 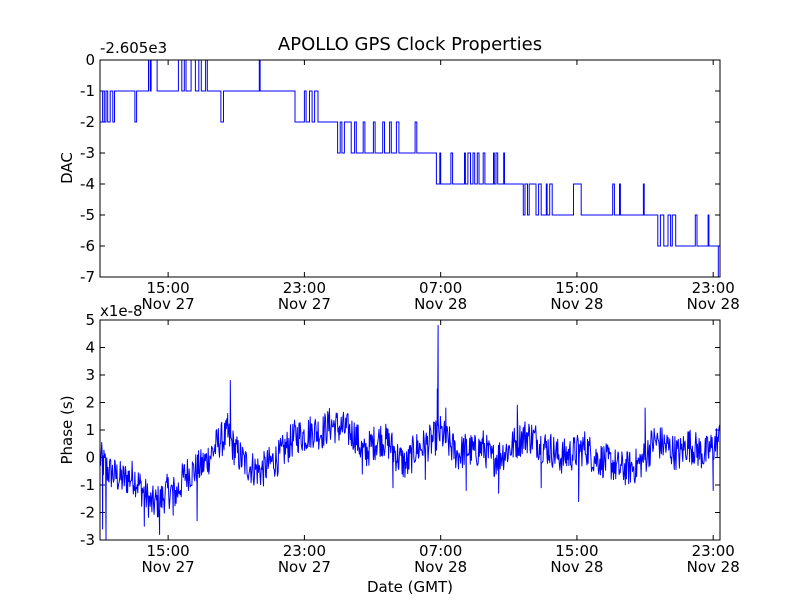 What do you see at coordinates (440, 288) in the screenshot?
I see `dac-xtick-time-label: 07:00` at bounding box center [440, 288].